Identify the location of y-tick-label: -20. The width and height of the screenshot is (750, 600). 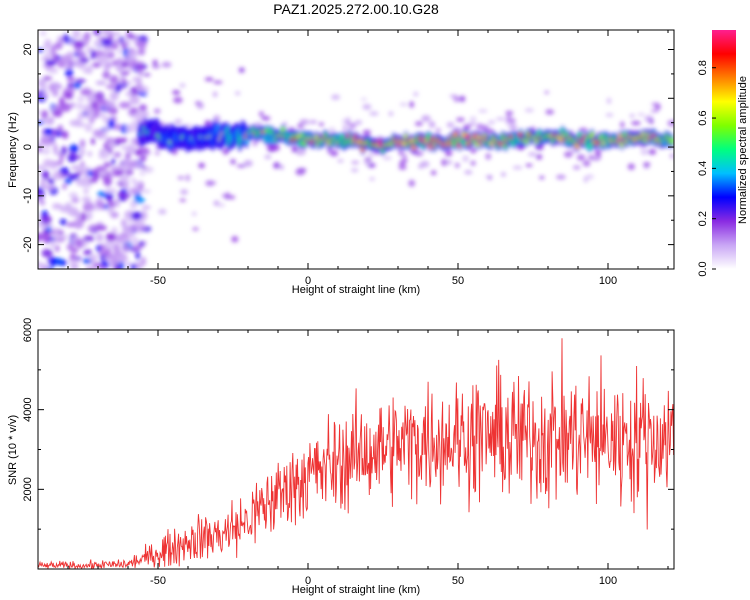
(28, 245).